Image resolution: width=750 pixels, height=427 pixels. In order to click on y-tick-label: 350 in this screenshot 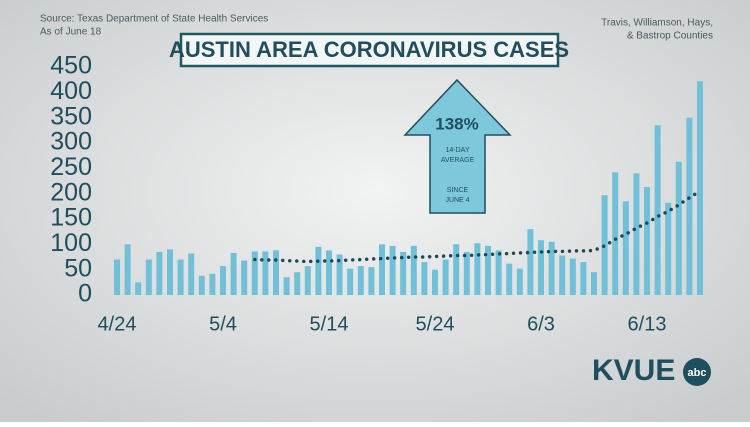, I will do `click(71, 116)`.